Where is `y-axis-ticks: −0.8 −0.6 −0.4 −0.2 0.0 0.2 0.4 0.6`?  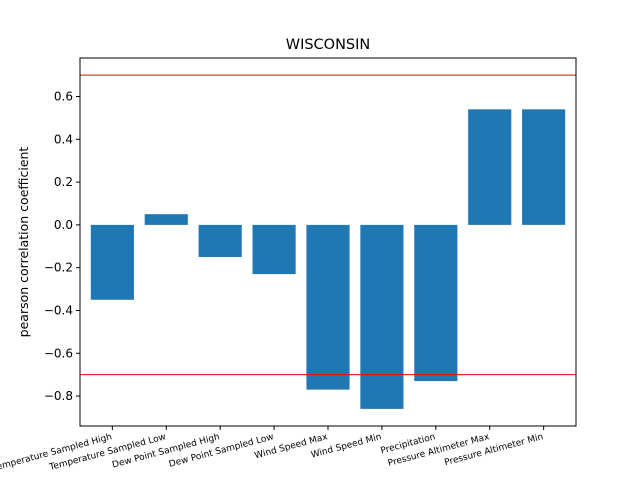 y-axis-ticks: −0.8 −0.6 −0.4 −0.2 0.0 0.2 0.4 0.6 is located at coordinates (62, 246).